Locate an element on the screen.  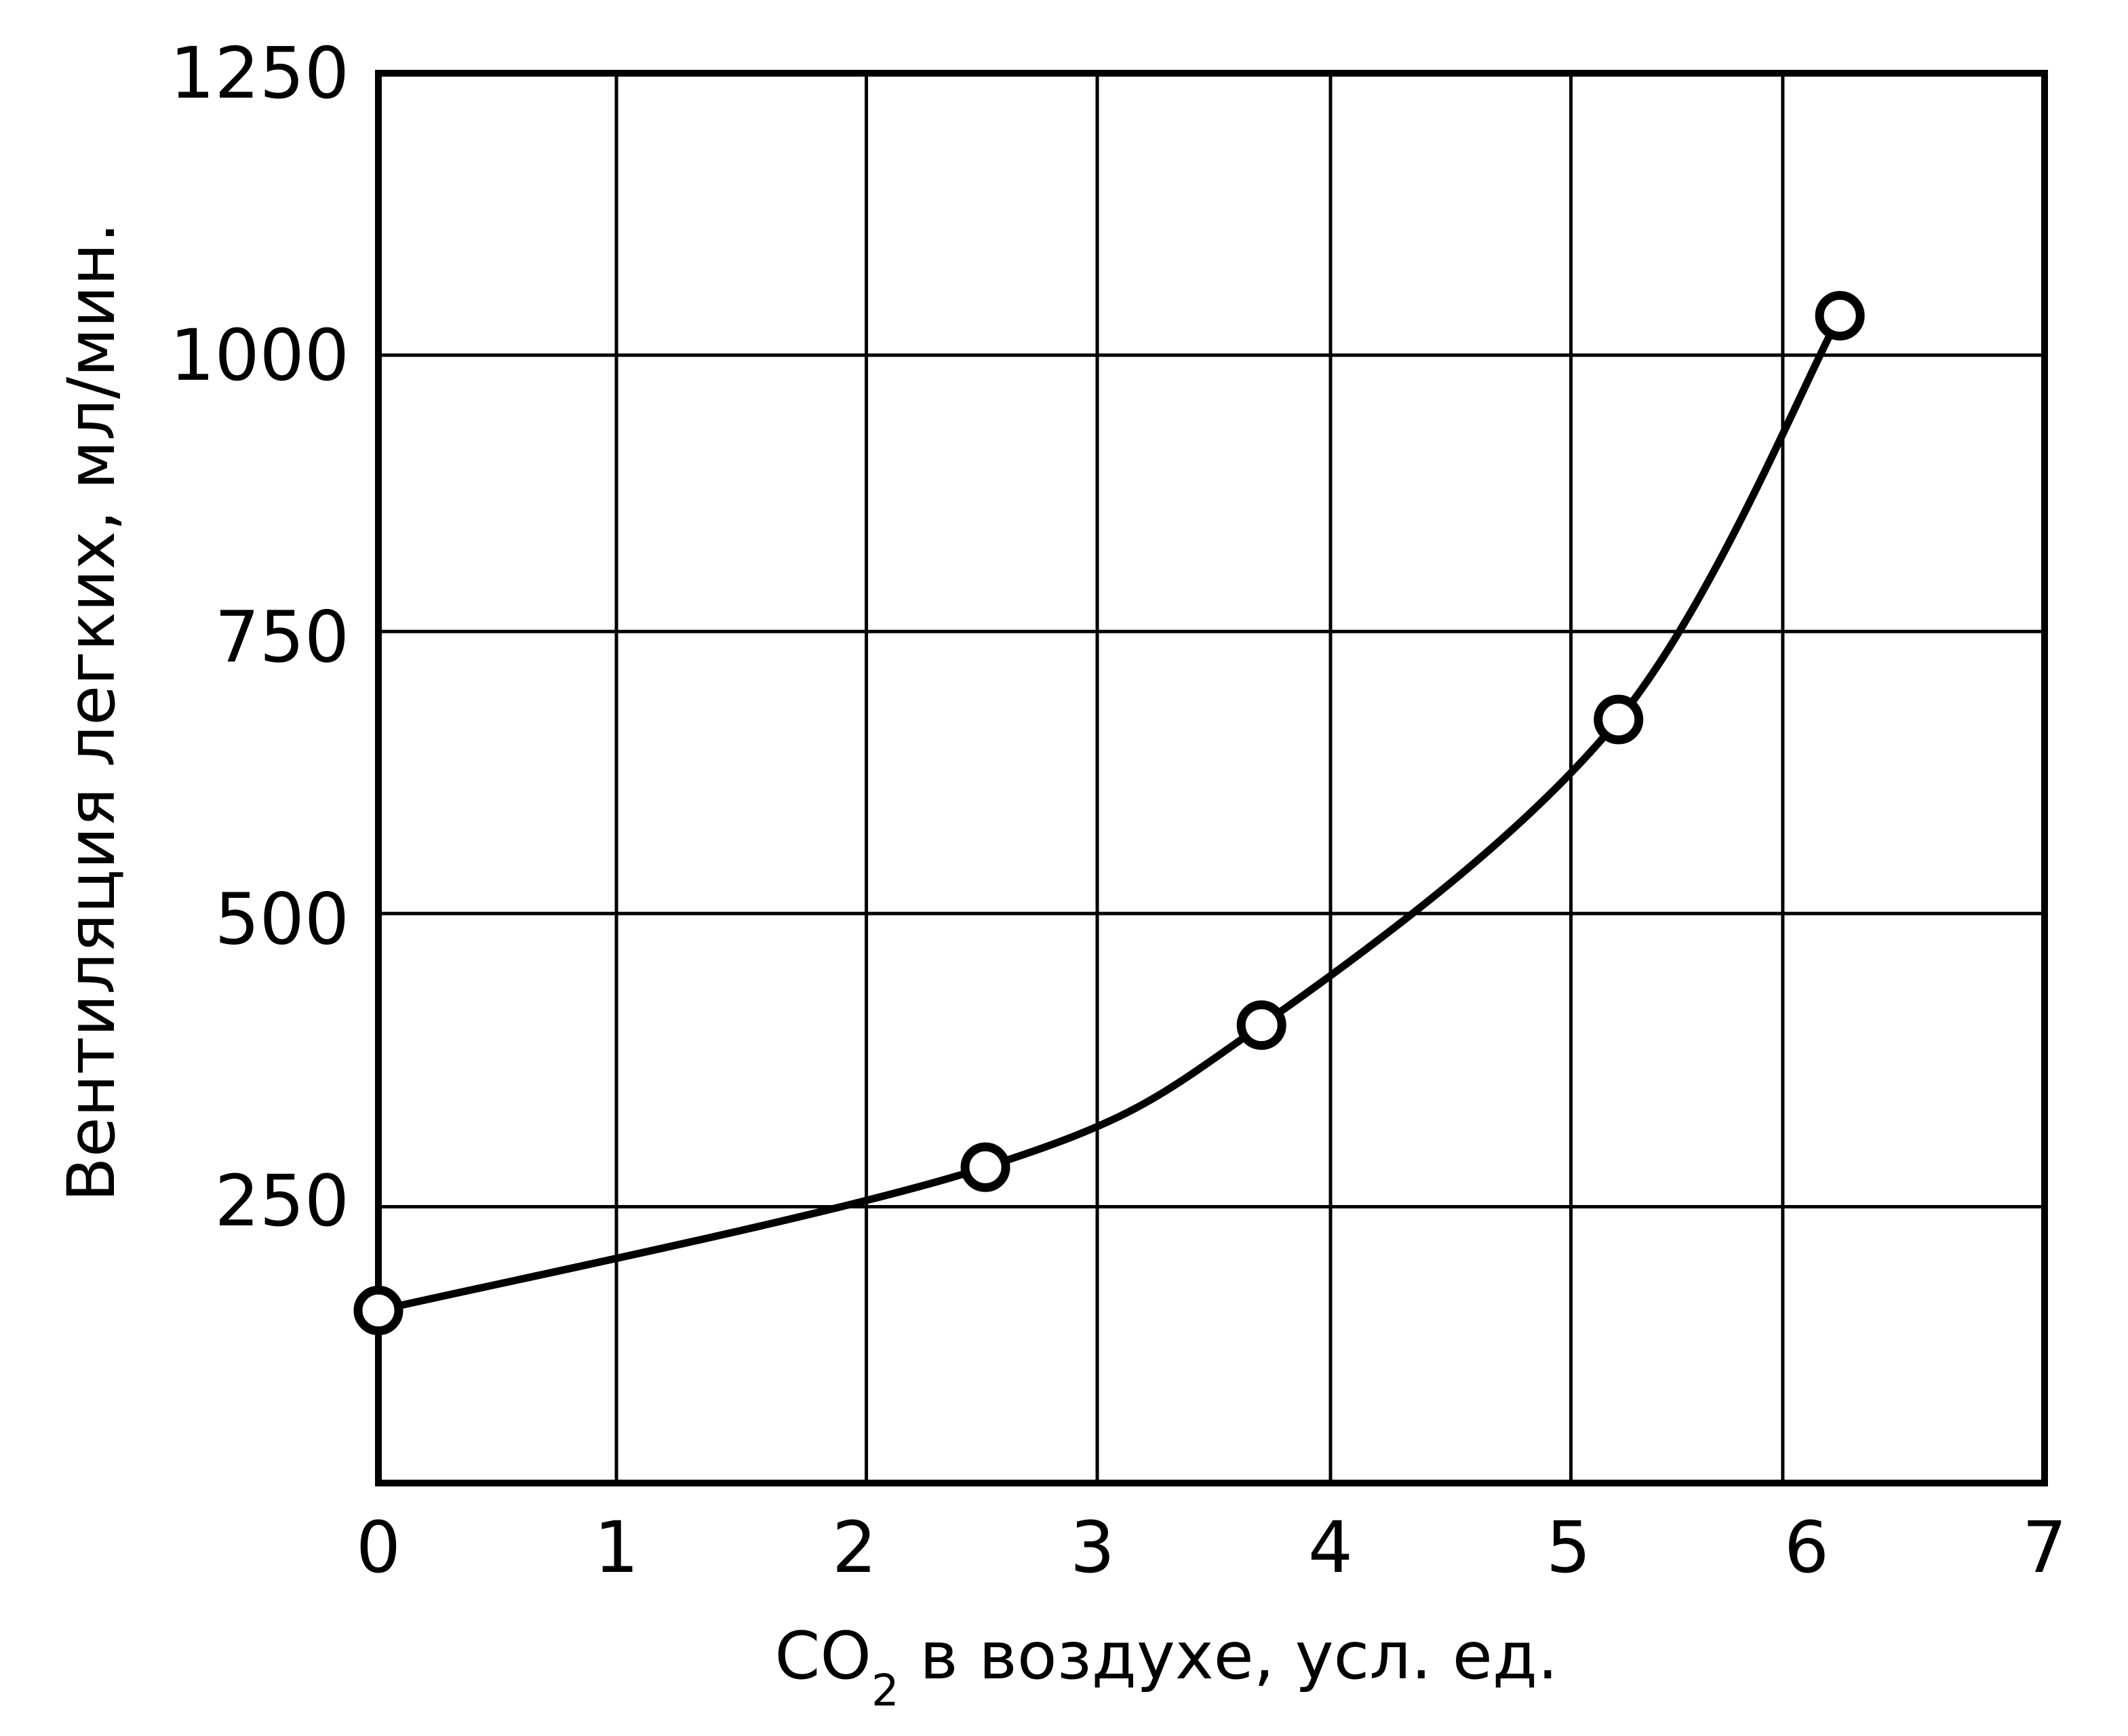
y-axis-title: Вентиляция легких, мл/мин. is located at coordinates (92, 712).